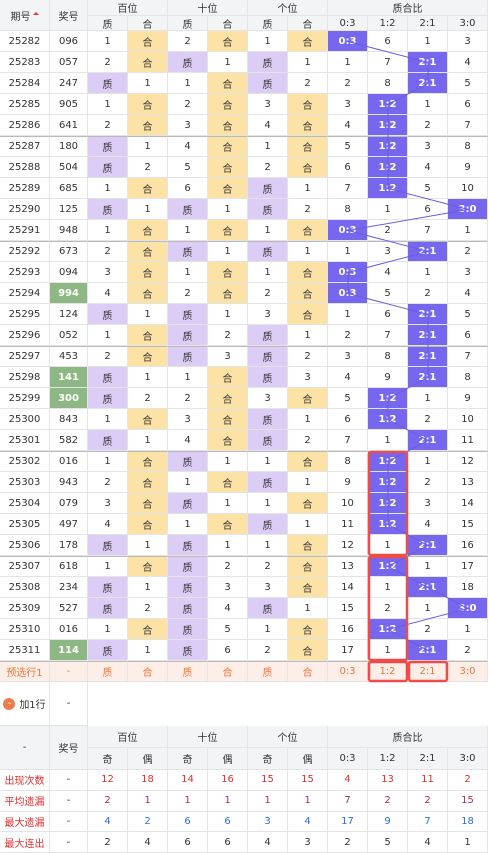 The width and height of the screenshot is (489, 853). What do you see at coordinates (25, 440) in the screenshot?
I see `period: 25301` at bounding box center [25, 440].